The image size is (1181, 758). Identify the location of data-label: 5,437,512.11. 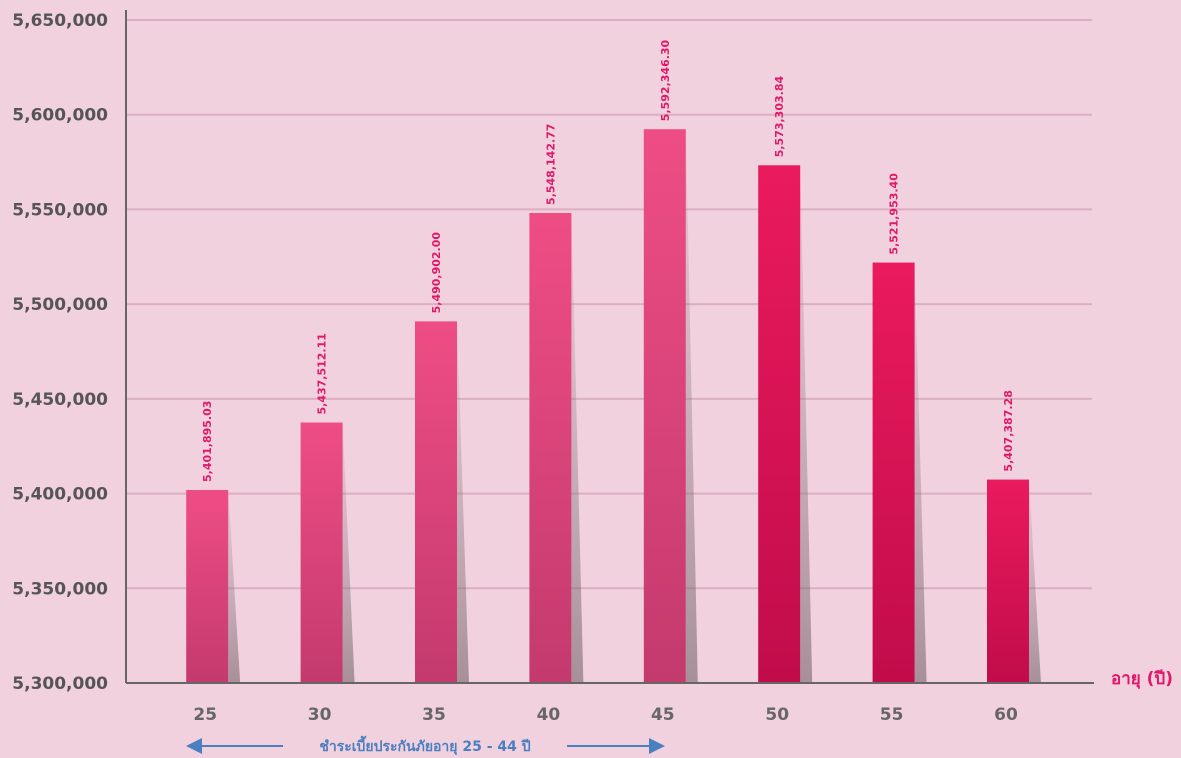
(322, 373).